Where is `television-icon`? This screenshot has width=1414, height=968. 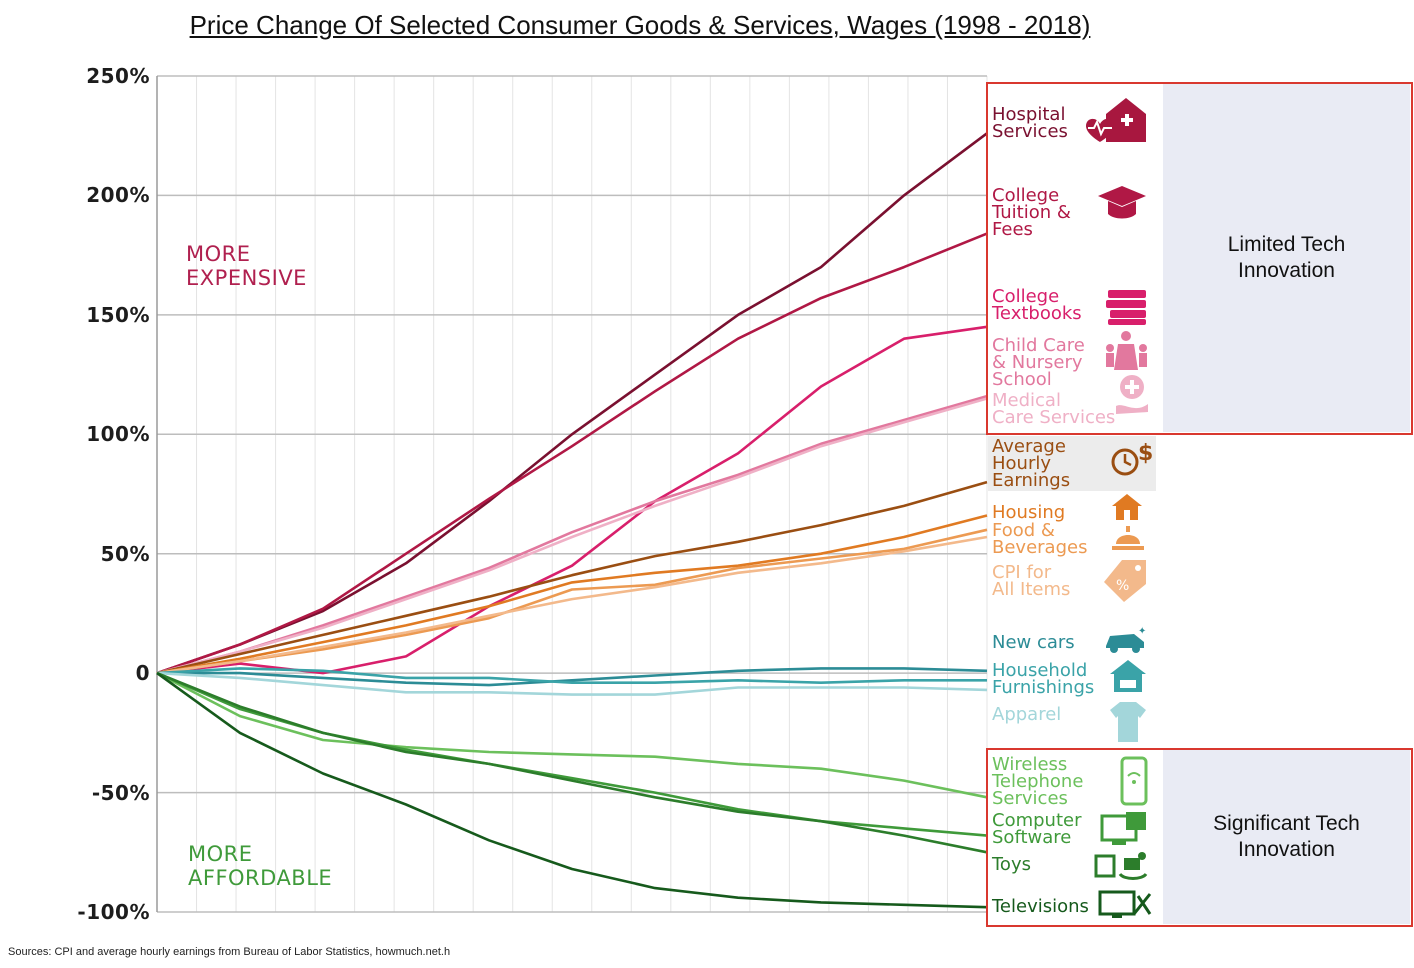 television-icon is located at coordinates (1125, 904).